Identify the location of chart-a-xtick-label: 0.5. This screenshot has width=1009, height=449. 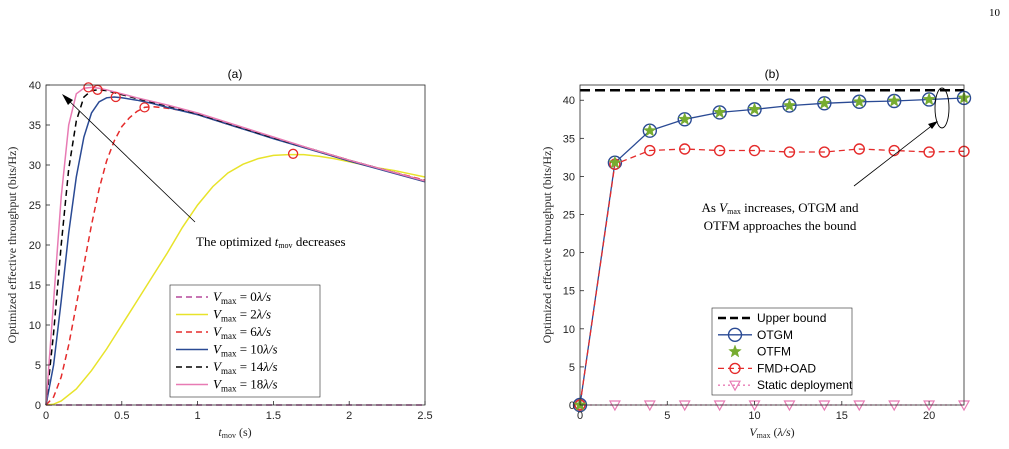
(121, 416).